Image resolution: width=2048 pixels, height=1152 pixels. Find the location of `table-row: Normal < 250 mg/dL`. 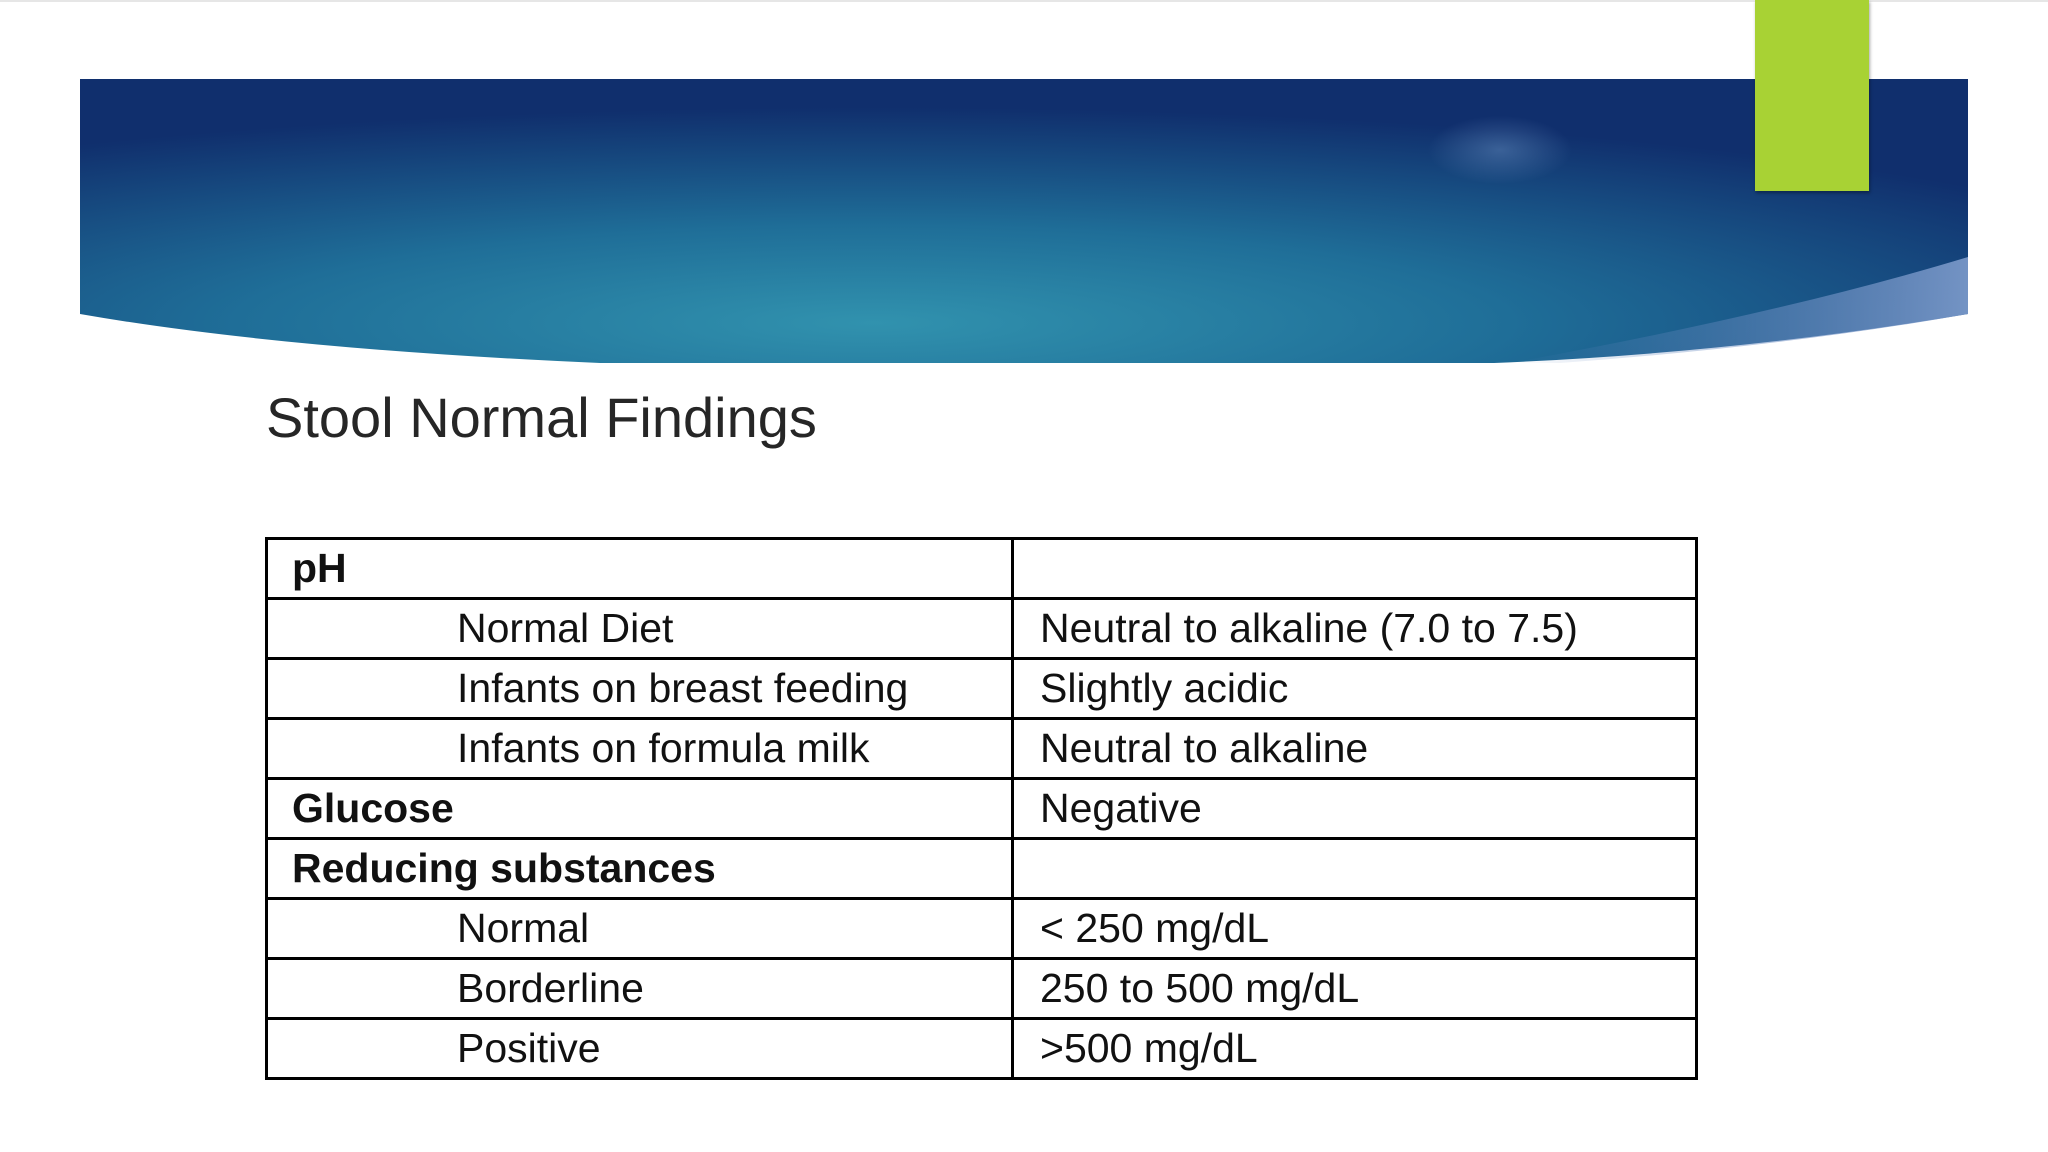

table-row: Normal < 250 mg/dL is located at coordinates (981, 928).